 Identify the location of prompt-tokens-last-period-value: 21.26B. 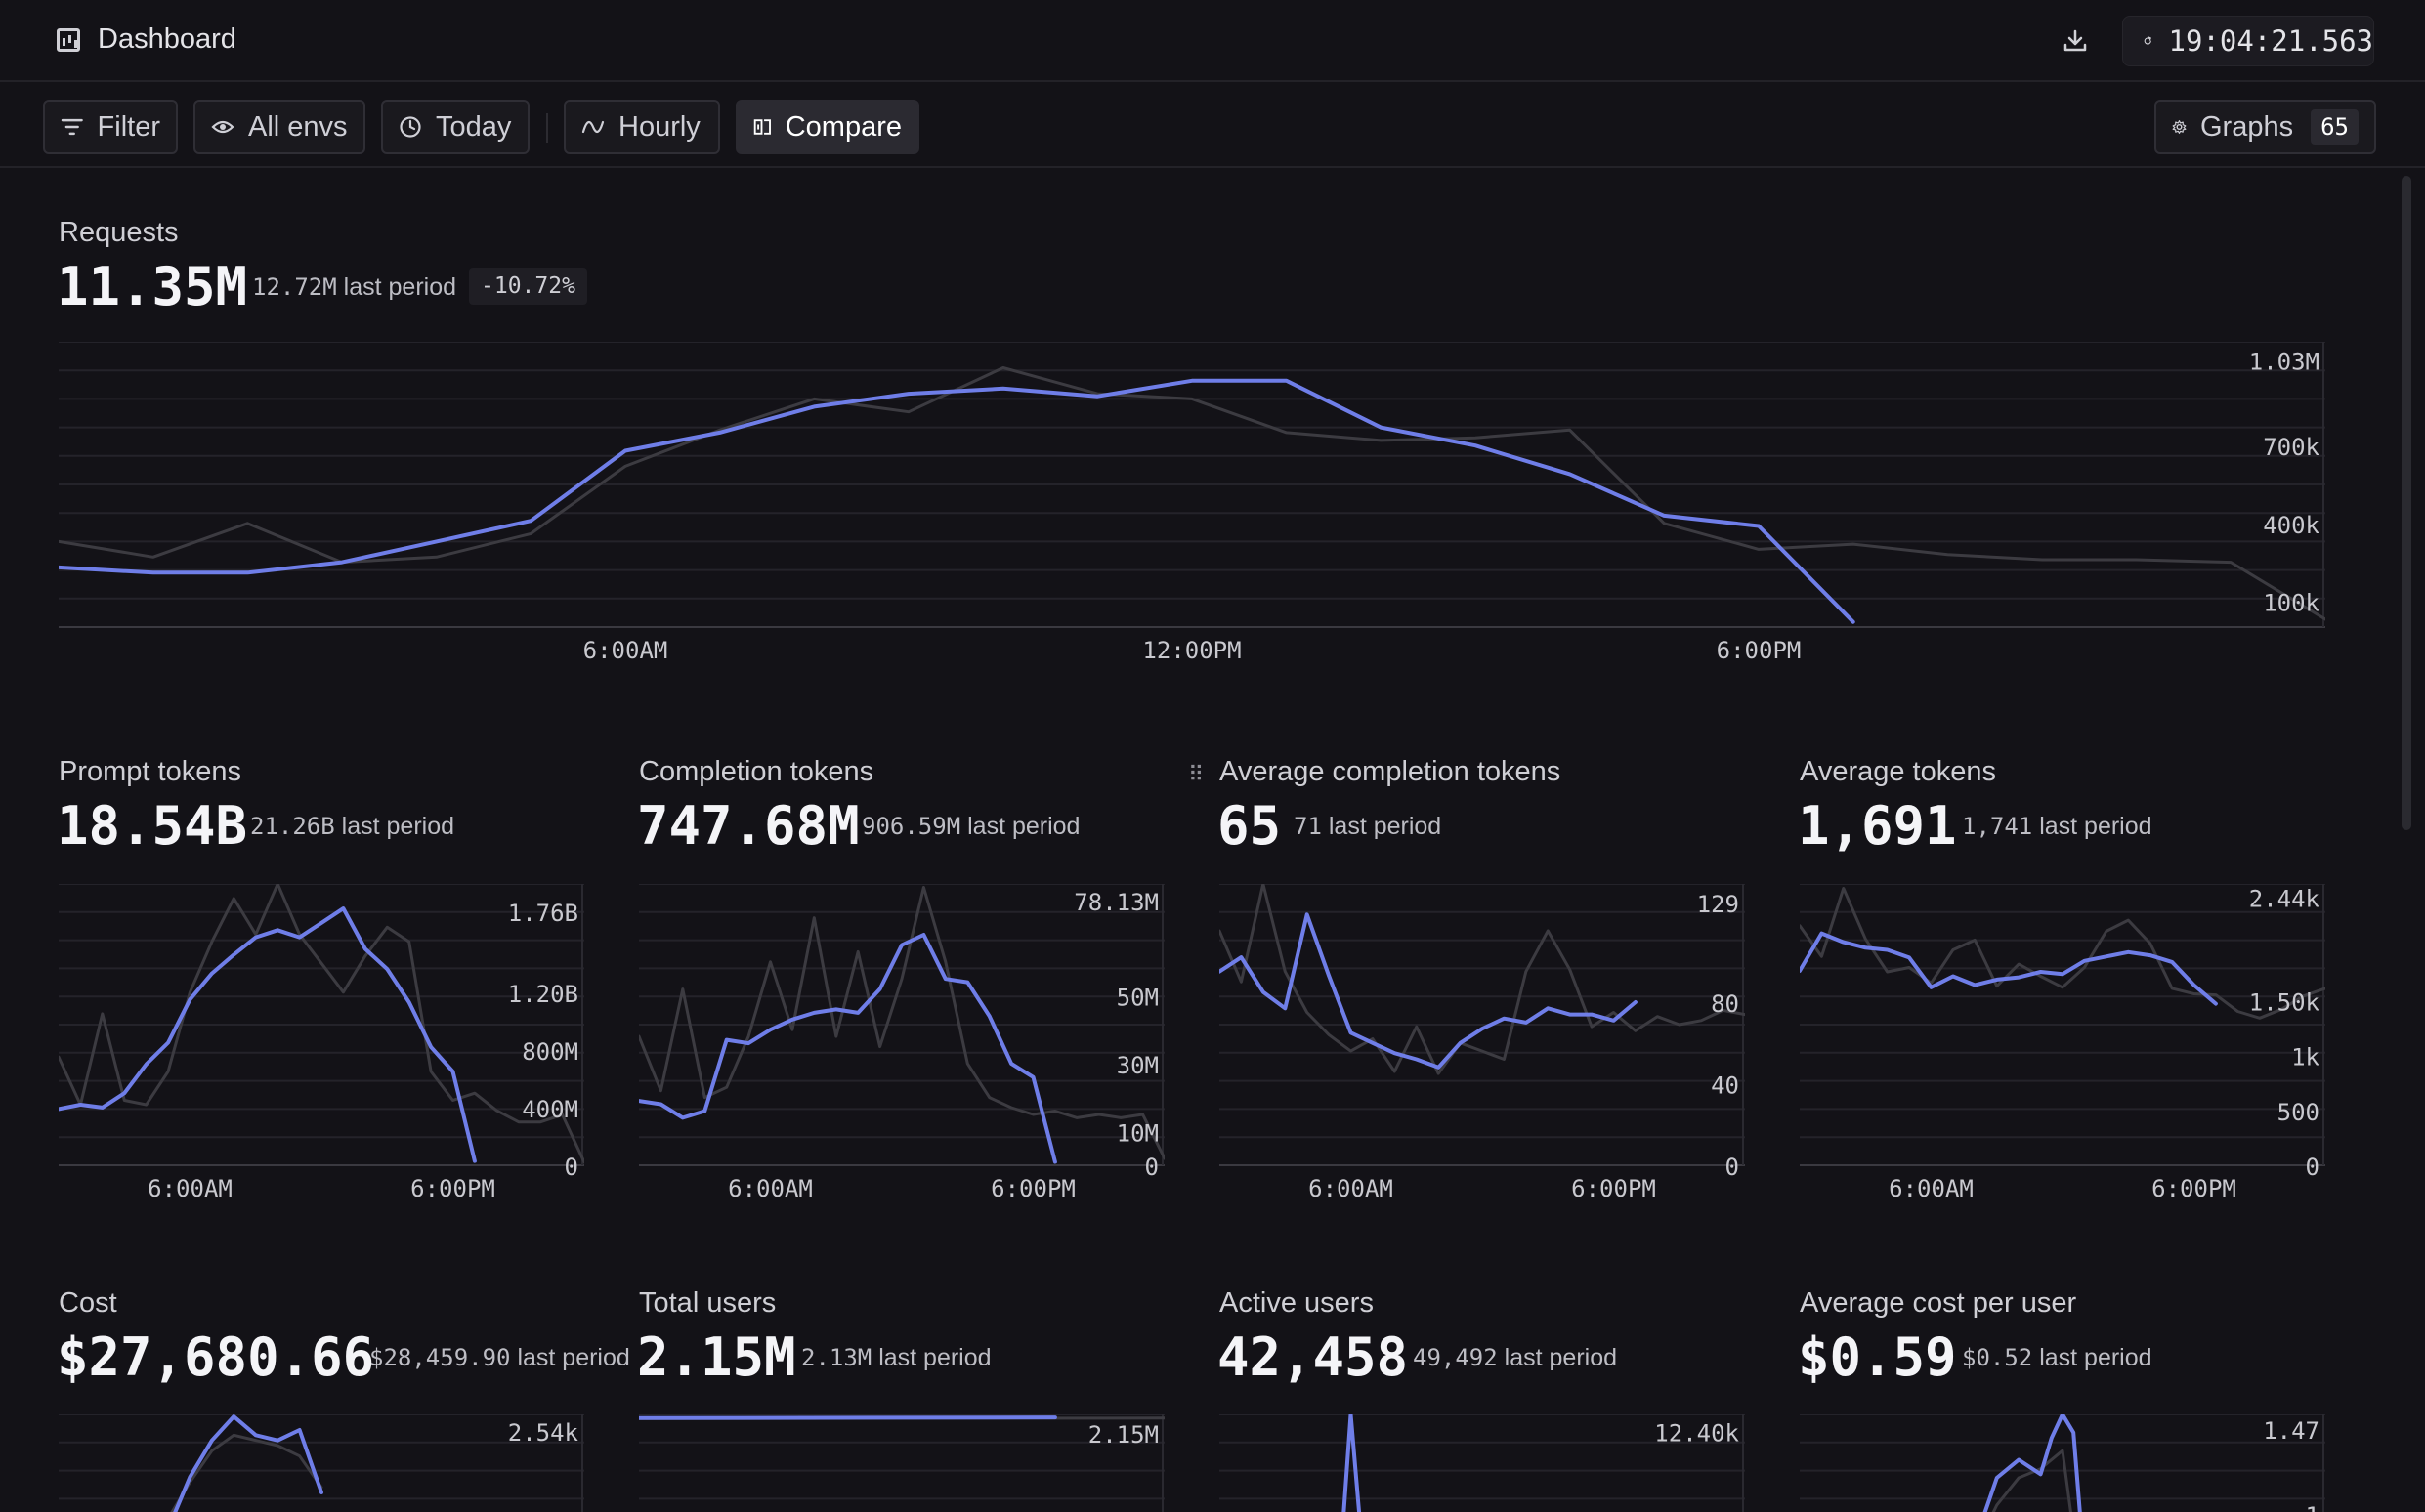
(293, 826).